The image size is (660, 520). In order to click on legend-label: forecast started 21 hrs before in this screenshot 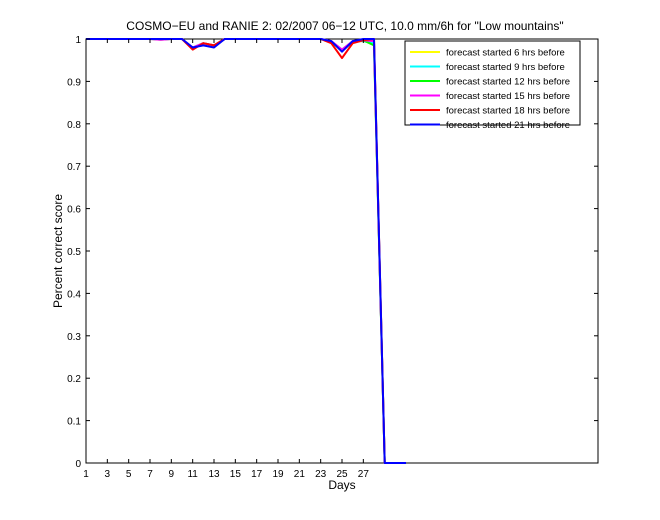, I will do `click(508, 125)`.